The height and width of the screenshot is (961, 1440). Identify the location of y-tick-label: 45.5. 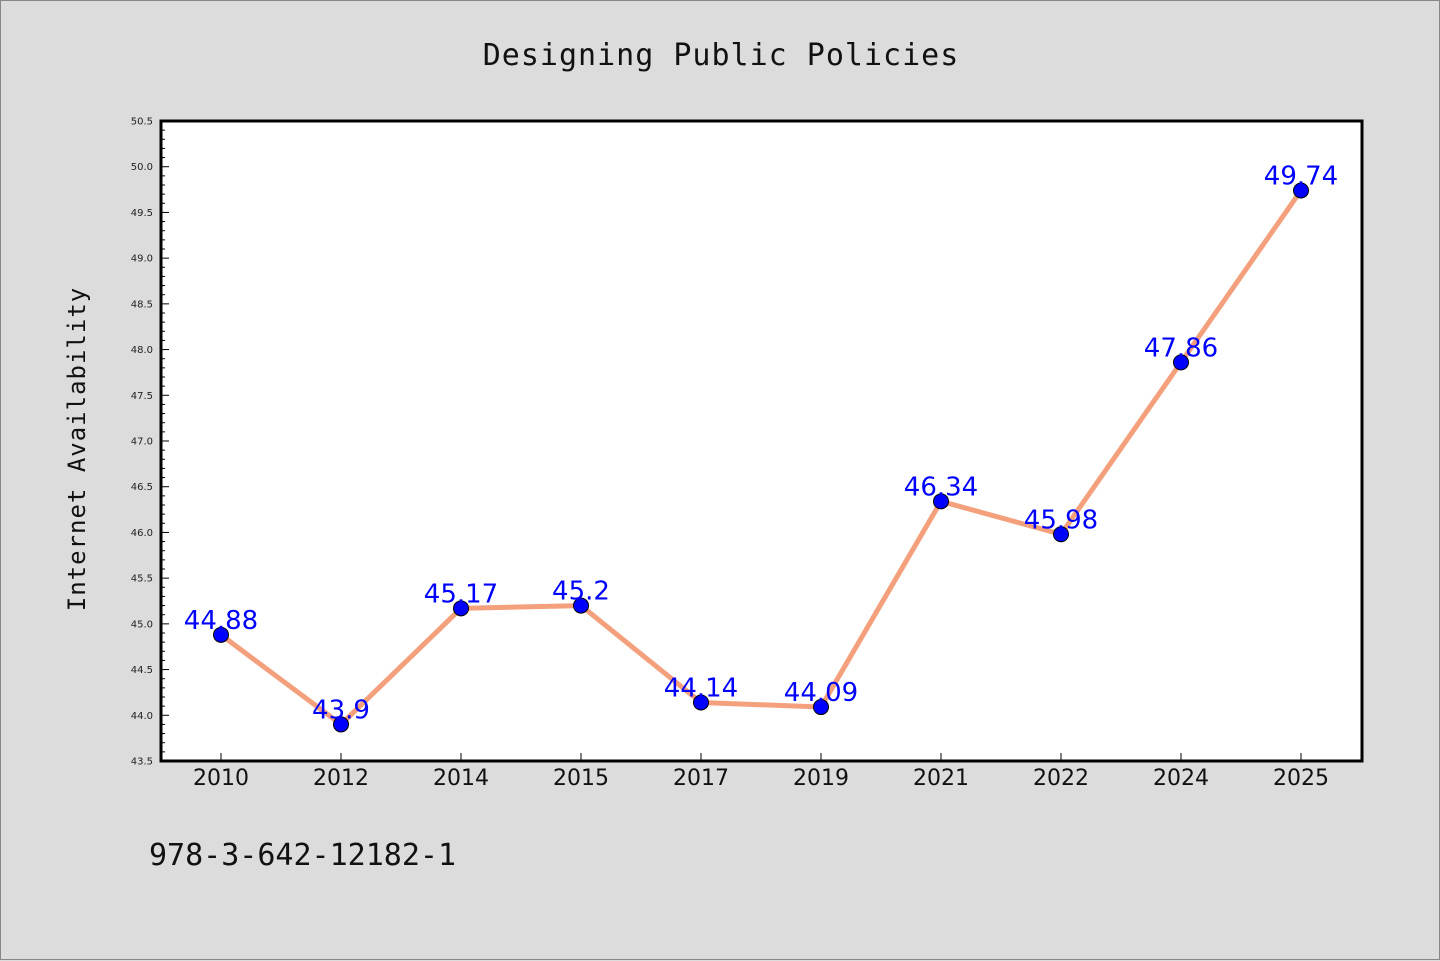
(142, 579).